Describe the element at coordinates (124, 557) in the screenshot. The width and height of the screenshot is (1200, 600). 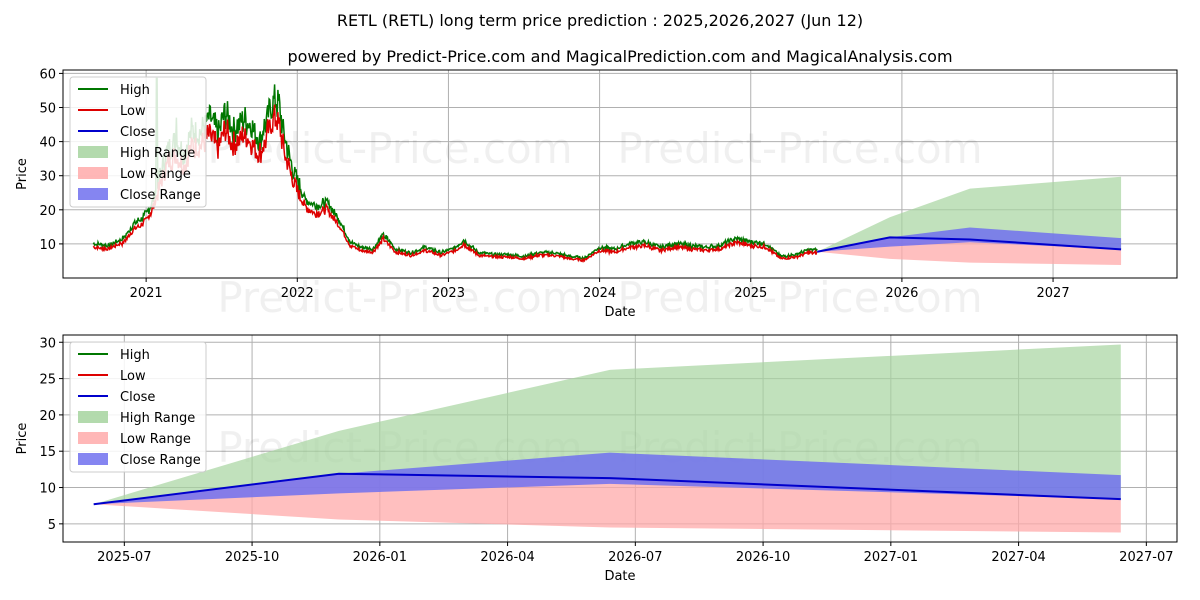
I see `x-tick-label: 2025-07` at that location.